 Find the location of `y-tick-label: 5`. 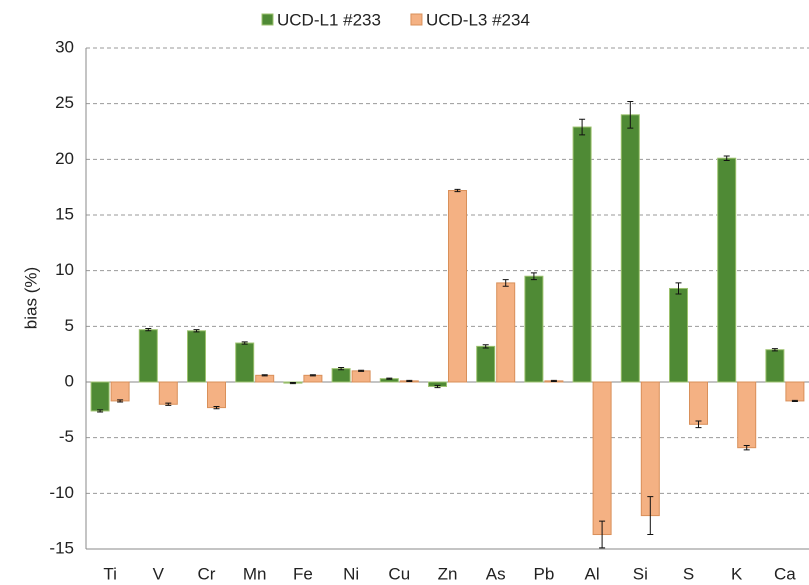

y-tick-label: 5 is located at coordinates (69, 325).